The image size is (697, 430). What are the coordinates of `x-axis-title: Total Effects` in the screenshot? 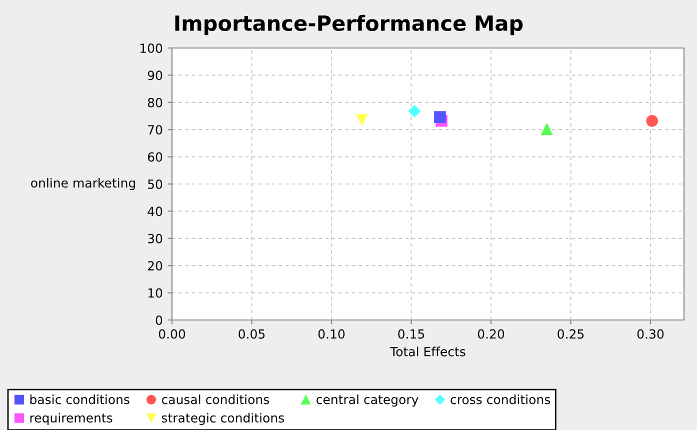 It's located at (428, 351).